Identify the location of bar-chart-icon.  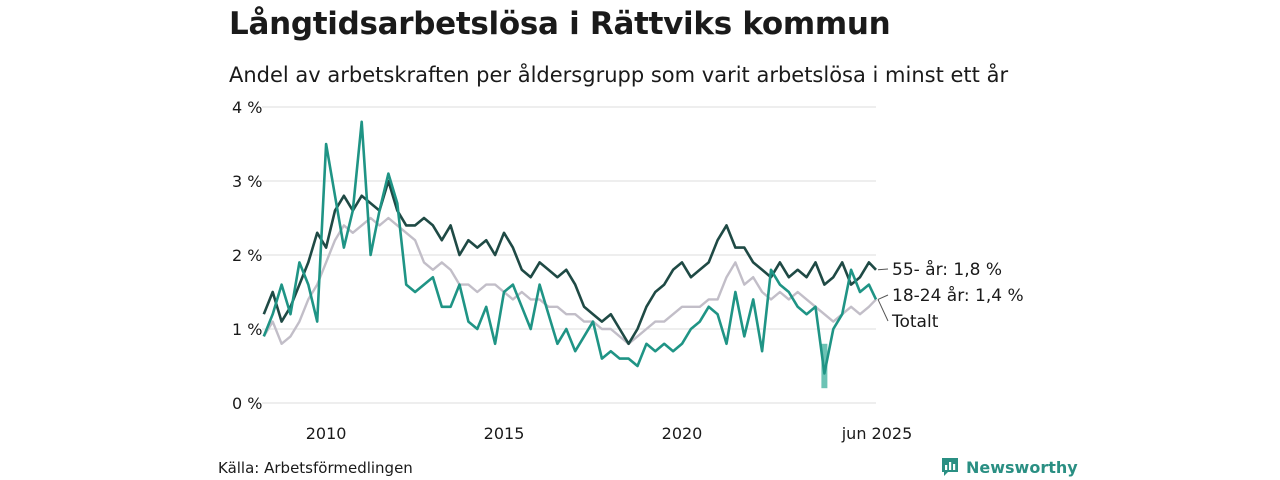
(950, 467).